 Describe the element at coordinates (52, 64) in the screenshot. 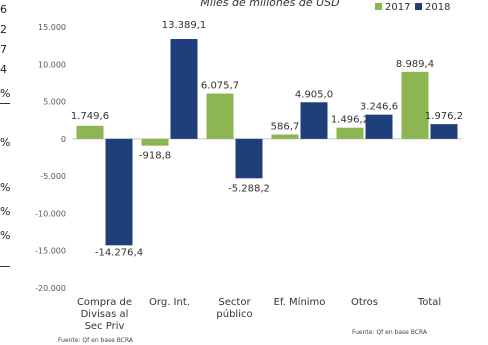

I see `y-tick-label: 10.000` at that location.